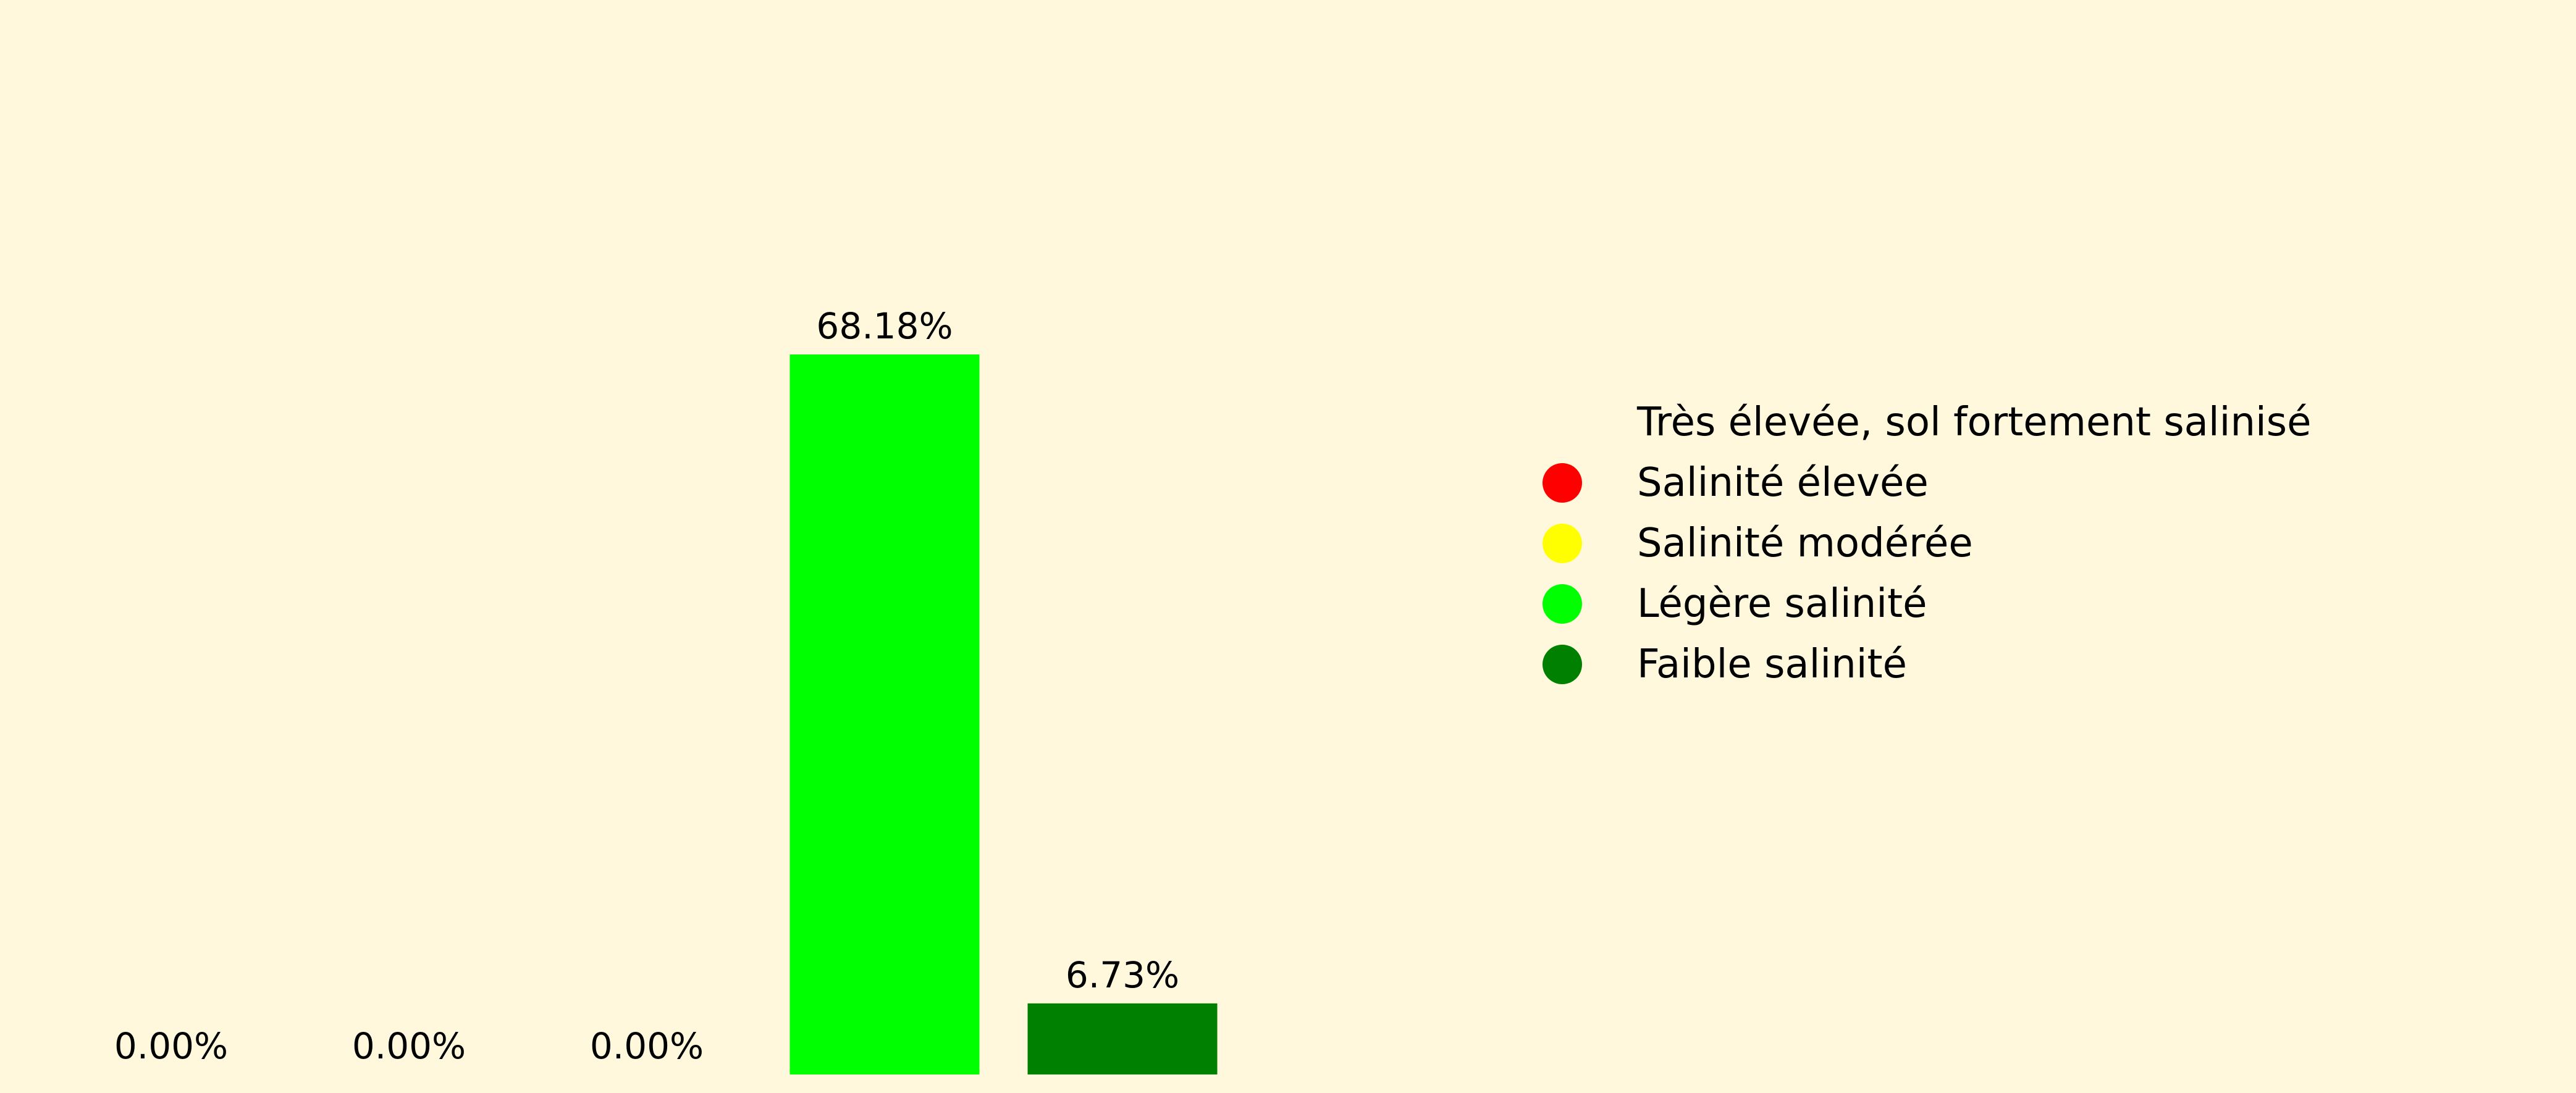 The height and width of the screenshot is (1093, 2576). What do you see at coordinates (1122, 975) in the screenshot?
I see `data-label: 6.73%` at bounding box center [1122, 975].